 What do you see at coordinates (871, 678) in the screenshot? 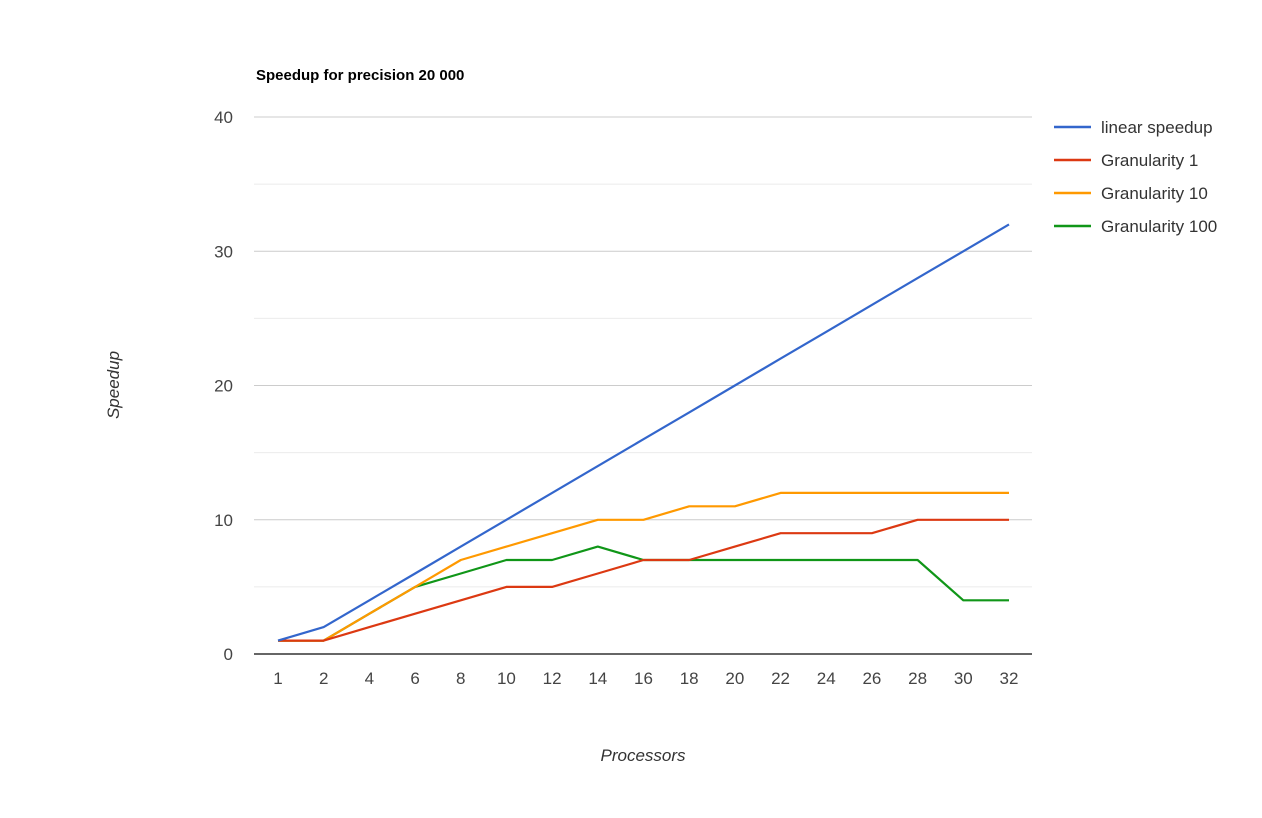
I see `x-tick-label: 26` at bounding box center [871, 678].